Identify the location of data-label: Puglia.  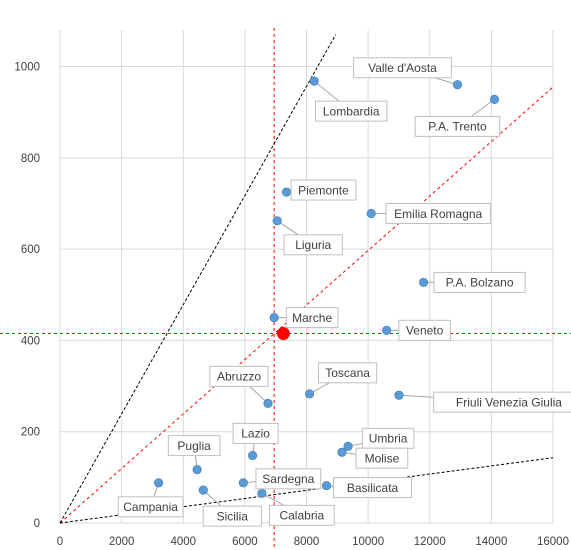
(194, 446).